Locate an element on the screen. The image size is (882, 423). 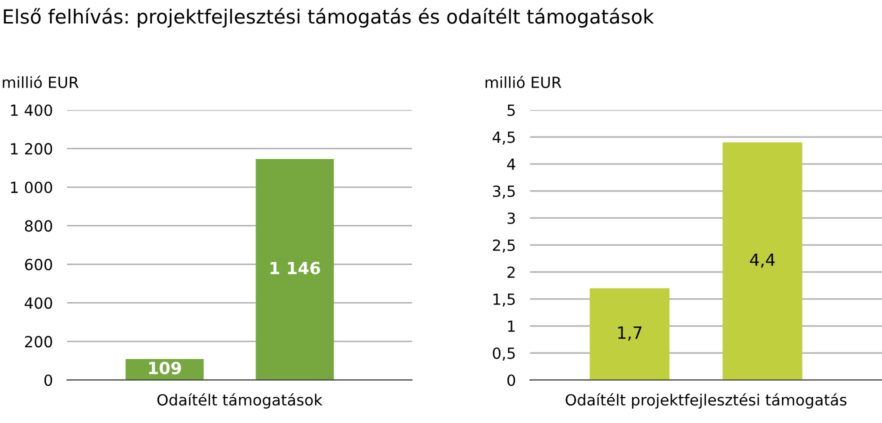
y-tick-label: 3 is located at coordinates (511, 218).